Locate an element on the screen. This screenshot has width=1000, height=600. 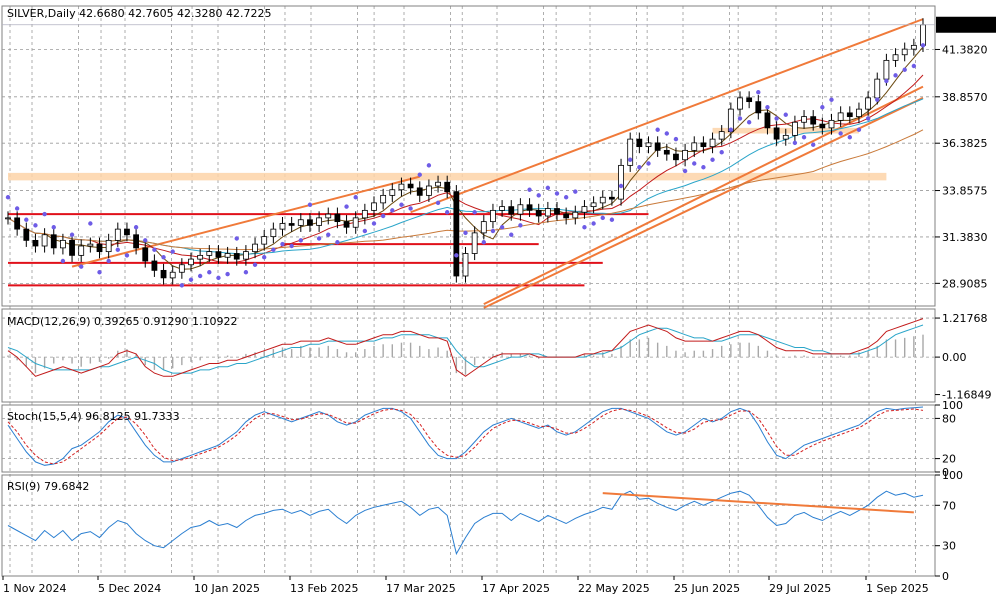
time-axis-label: 13 Feb 2025 is located at coordinates (324, 588).